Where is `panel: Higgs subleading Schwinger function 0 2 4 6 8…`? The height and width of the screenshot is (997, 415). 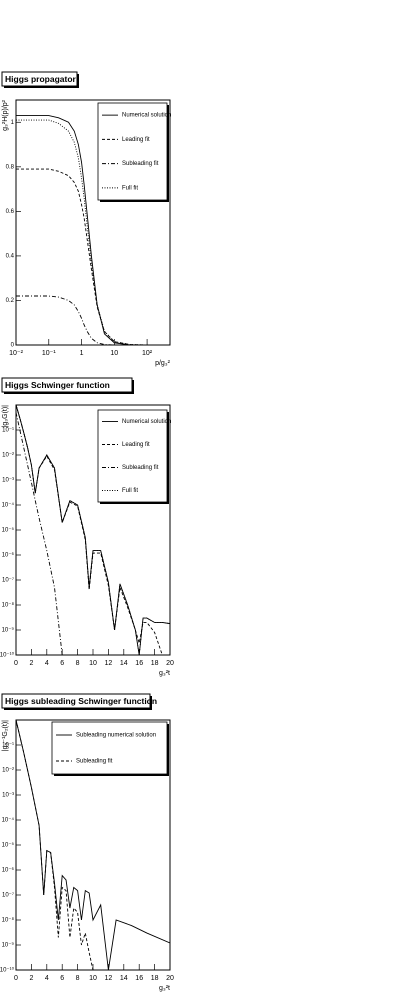 panel: Higgs subleading Schwinger function 0 2 4 6 8… is located at coordinates (87, 842).